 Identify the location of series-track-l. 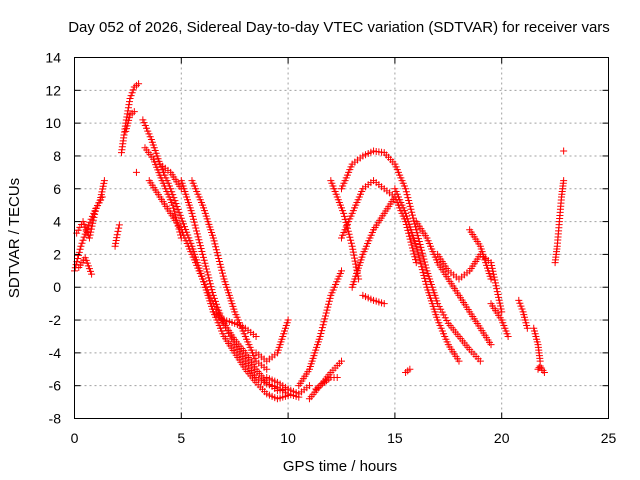
(240, 289).